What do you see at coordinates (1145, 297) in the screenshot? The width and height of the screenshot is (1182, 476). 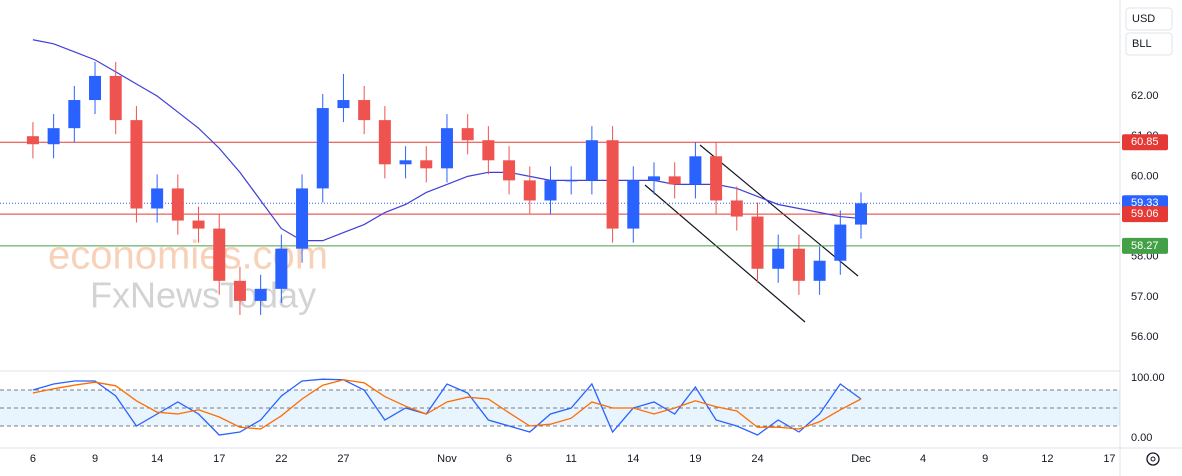 I see `y-tick-label: 57.00` at bounding box center [1145, 297].